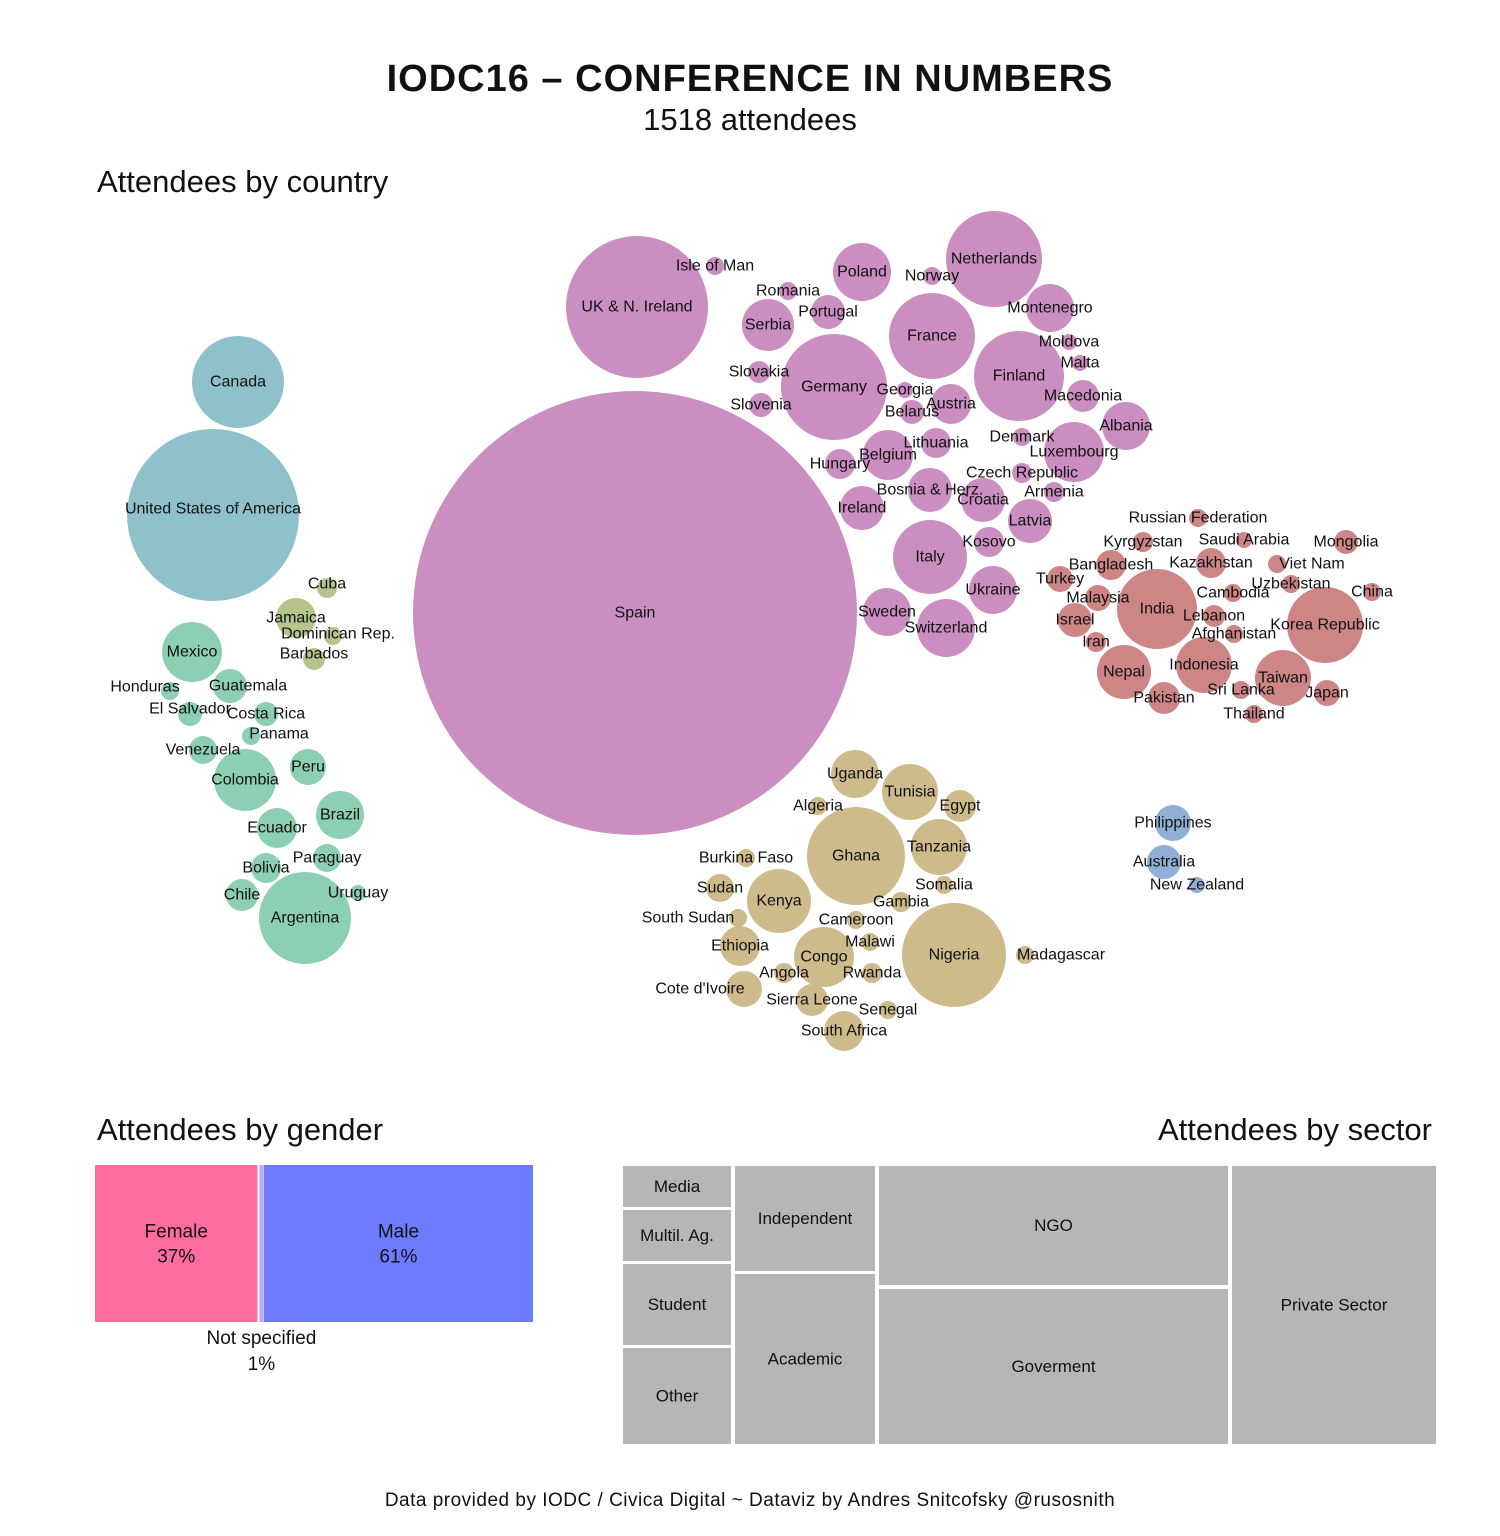 This screenshot has width=1500, height=1536. What do you see at coordinates (677, 1304) in the screenshot?
I see `sector-cell-student` at bounding box center [677, 1304].